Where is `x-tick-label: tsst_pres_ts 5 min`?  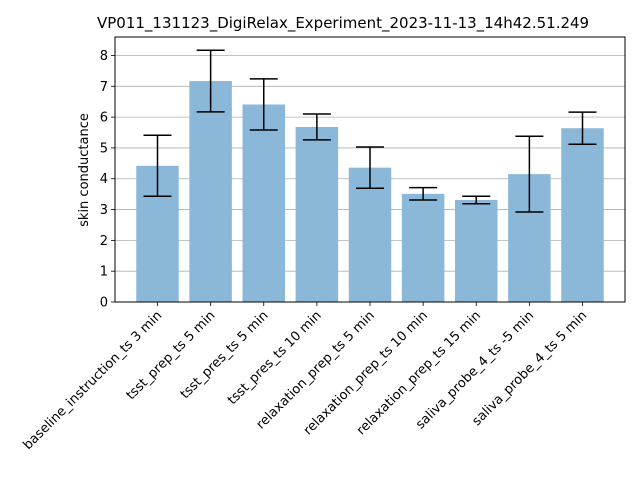 x-tick-label: tsst_pres_ts 5 min is located at coordinates (225, 355).